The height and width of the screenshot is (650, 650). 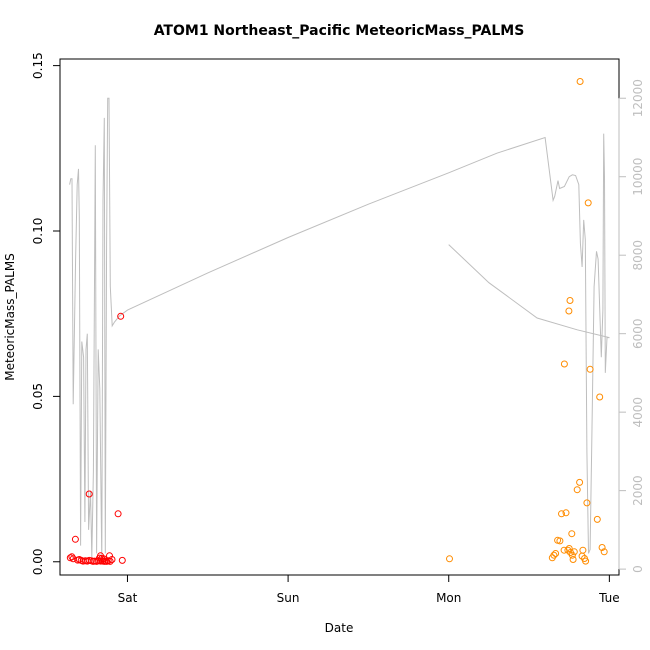 What do you see at coordinates (38, 231) in the screenshot?
I see `y-left-tick-label-3: 0.10` at bounding box center [38, 231].